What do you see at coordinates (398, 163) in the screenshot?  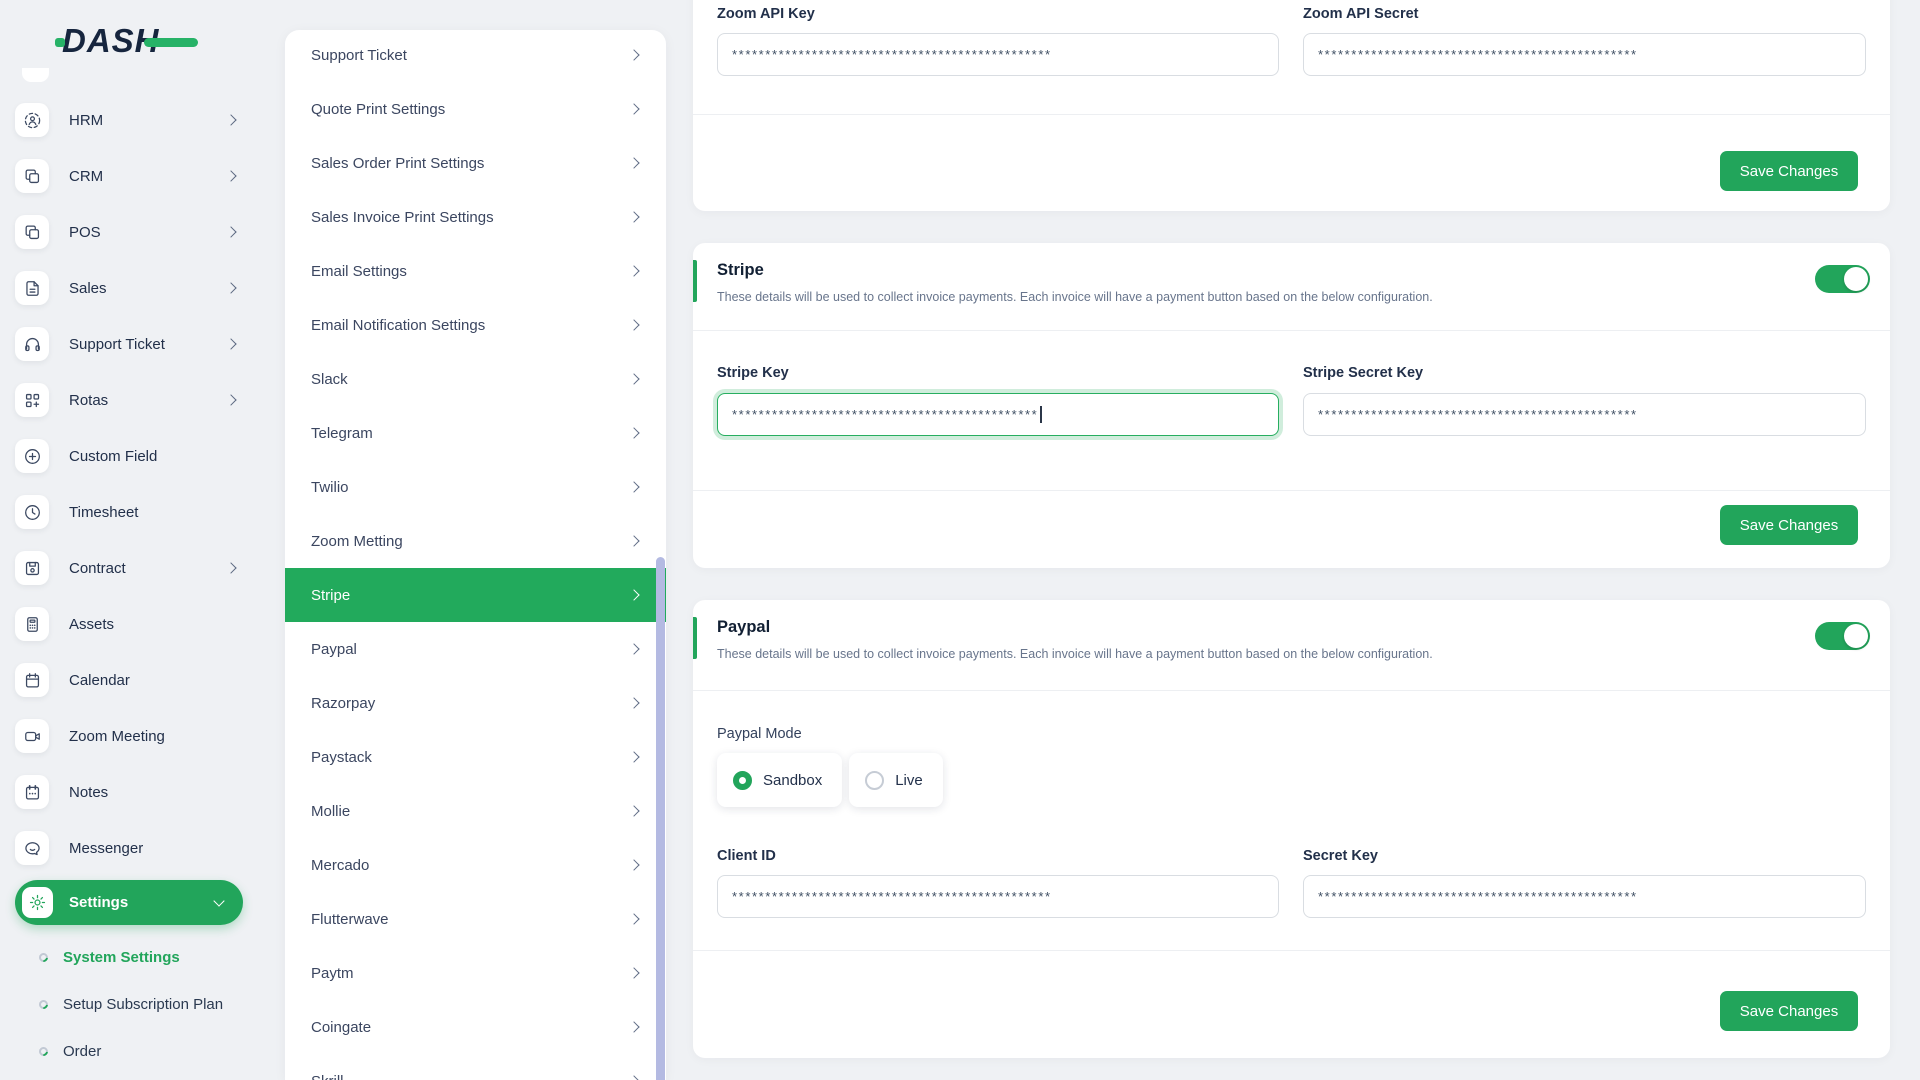 I see `settings-panel-item-label: Sales Order Print Settings` at bounding box center [398, 163].